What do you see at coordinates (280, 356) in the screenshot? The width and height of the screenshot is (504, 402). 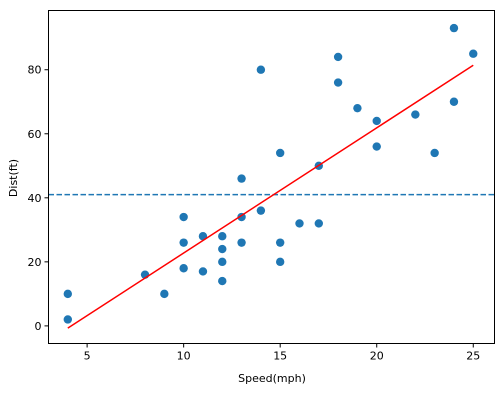 I see `x-tick-label: 15` at bounding box center [280, 356].